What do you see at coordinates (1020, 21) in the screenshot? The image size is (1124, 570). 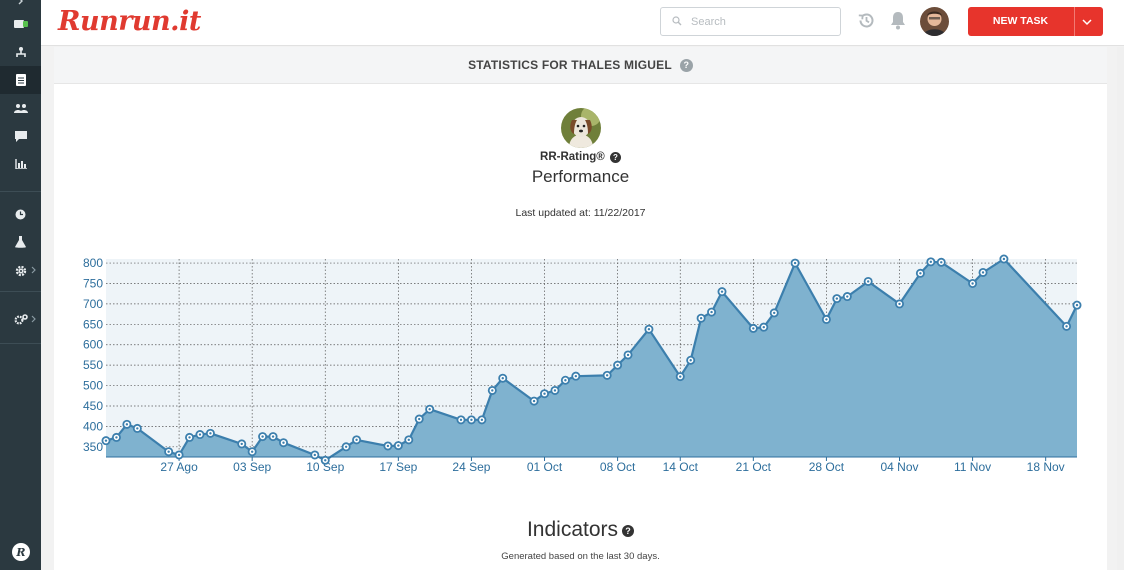 I see `new-task-label: NEW TASK` at bounding box center [1020, 21].